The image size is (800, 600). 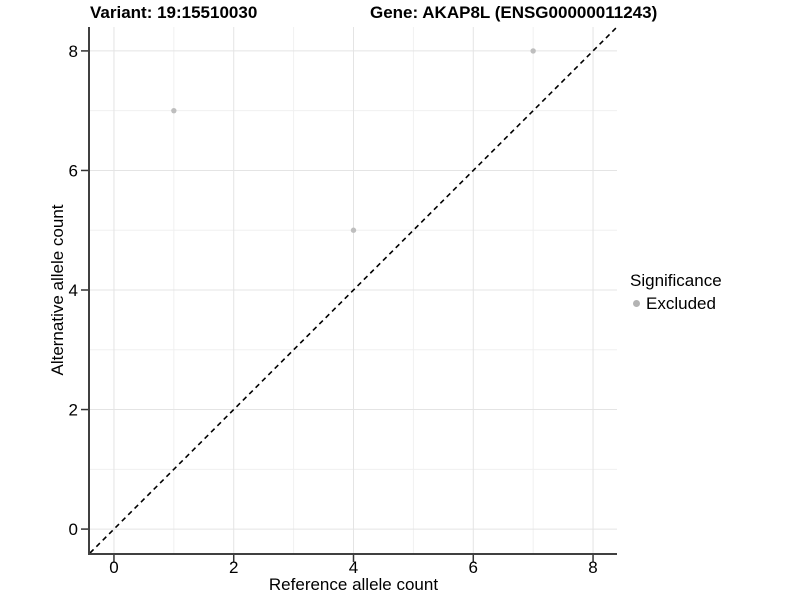 I want to click on x-tick-label: 8, so click(x=592, y=567).